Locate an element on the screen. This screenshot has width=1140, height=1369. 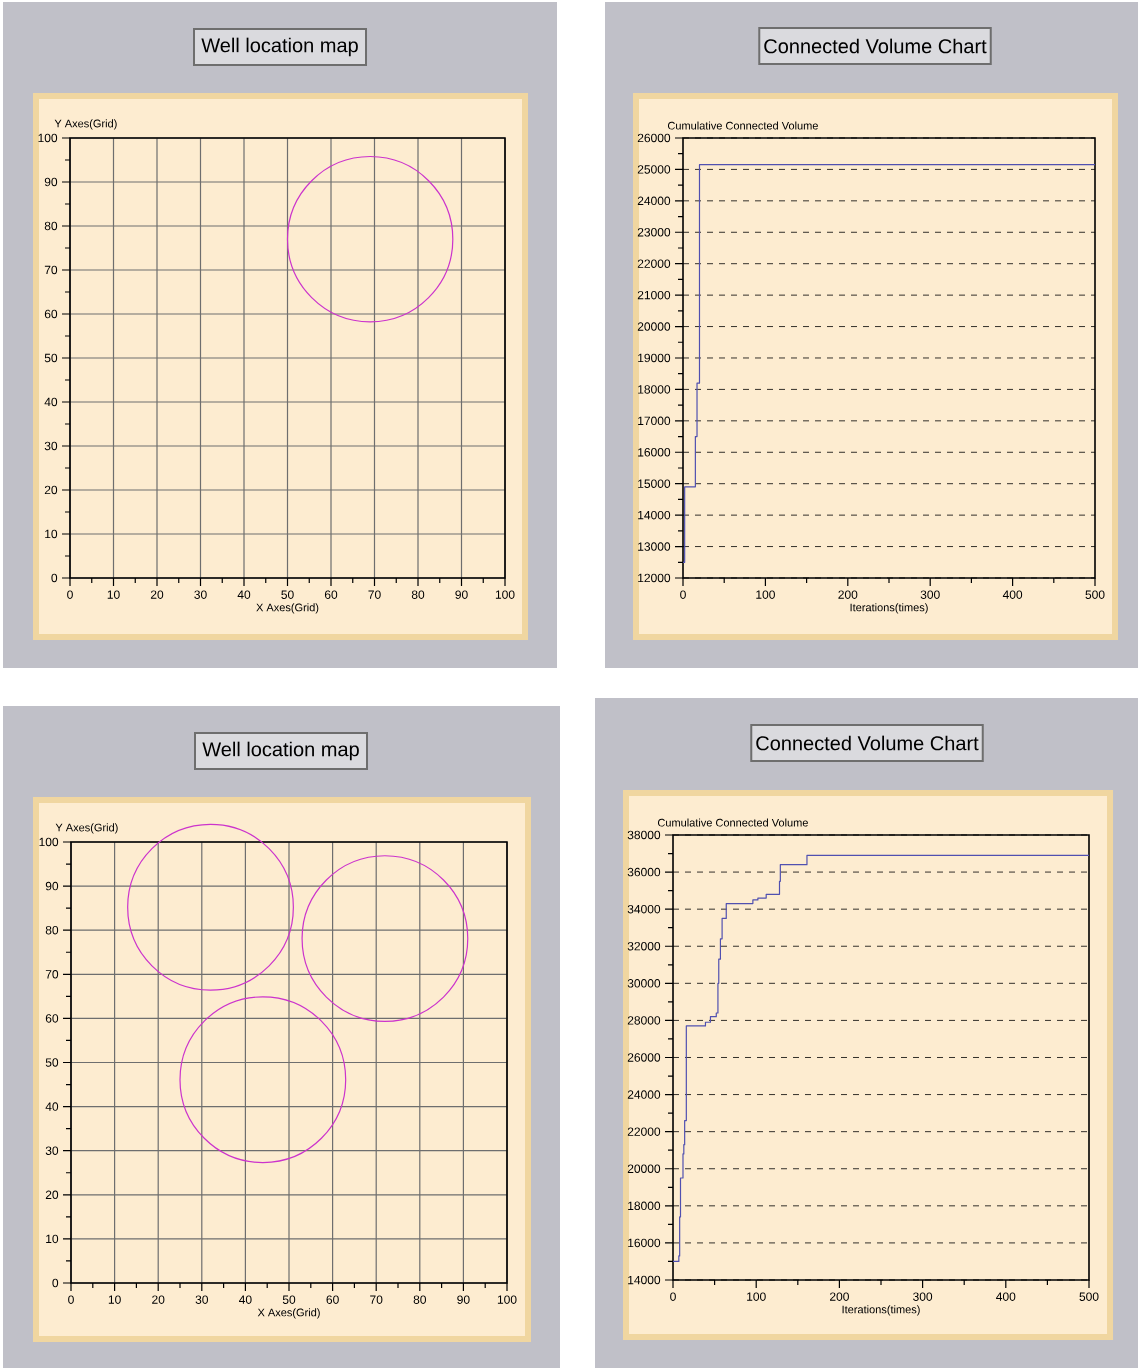
y-tick-label: 21000 is located at coordinates (654, 295).